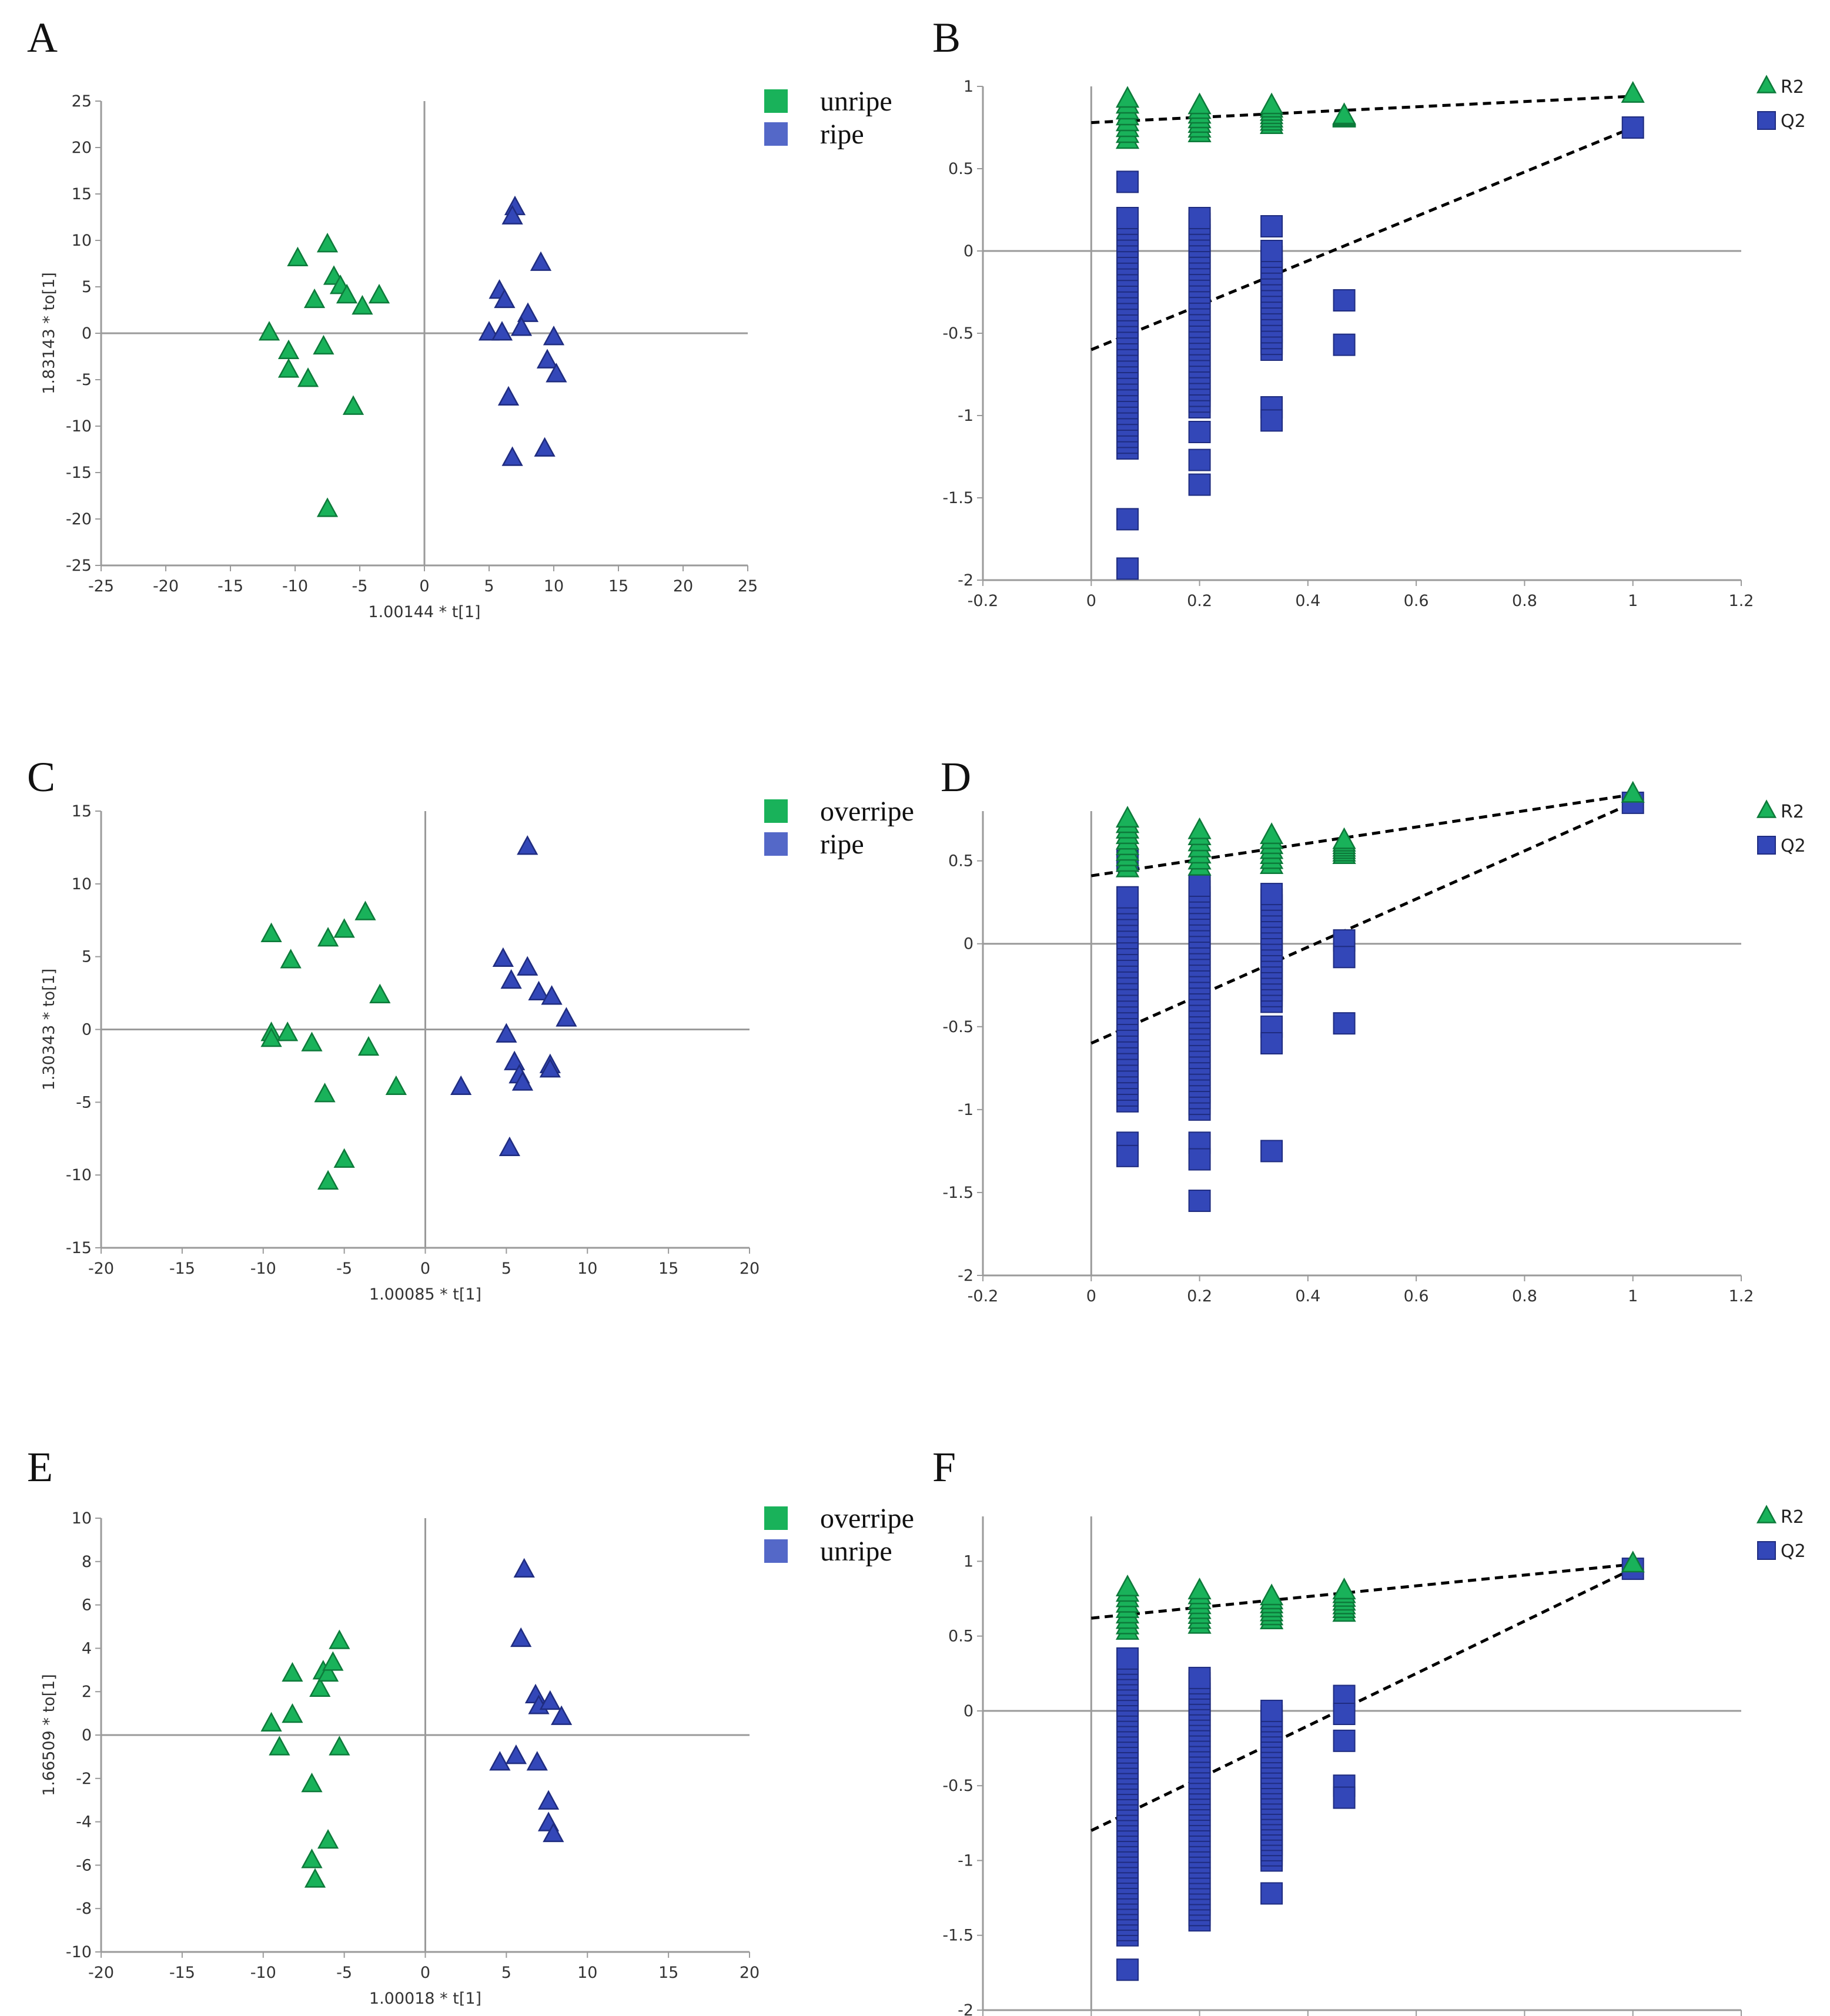 The image size is (1830, 2016). Describe the element at coordinates (324, 375) in the screenshot. I see `series-unripe` at that location.